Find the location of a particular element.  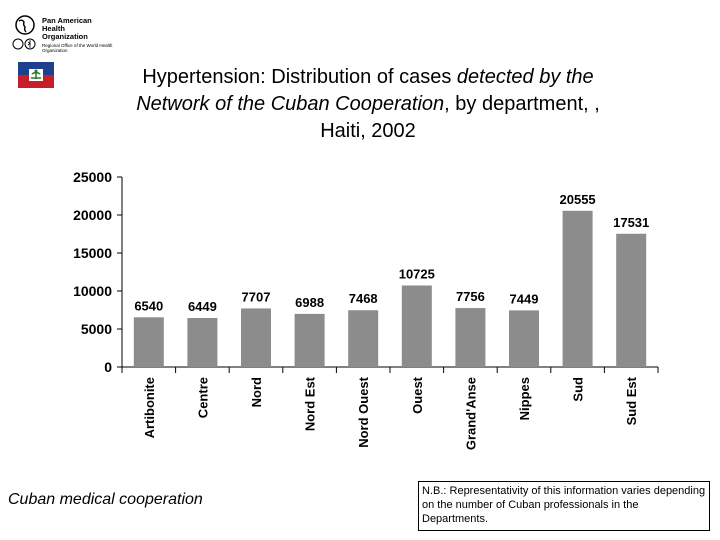

title-part-4: , by department, , is located at coordinates (522, 104).